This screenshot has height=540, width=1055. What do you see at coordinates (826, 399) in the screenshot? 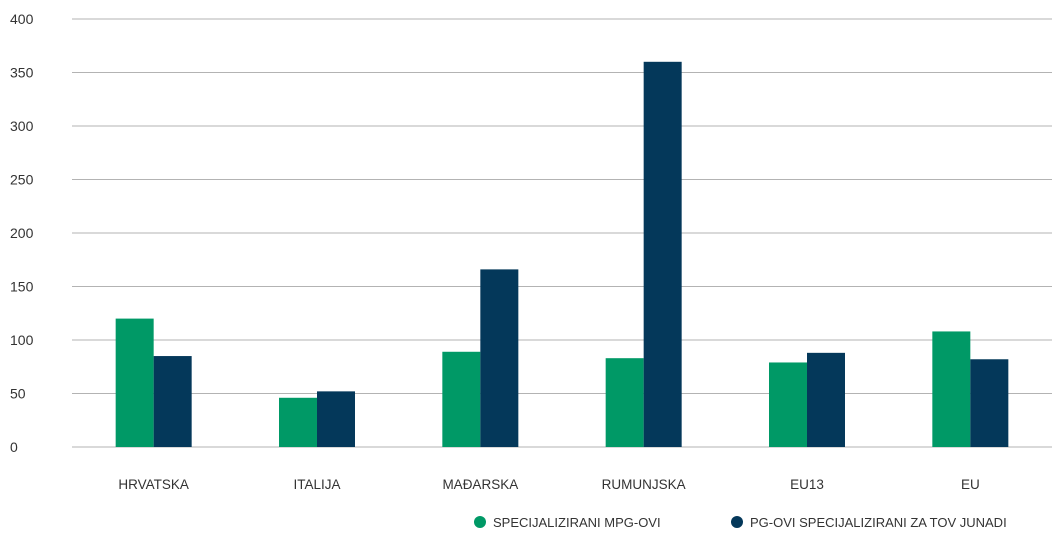
I see `bar-tov-eu13` at bounding box center [826, 399].